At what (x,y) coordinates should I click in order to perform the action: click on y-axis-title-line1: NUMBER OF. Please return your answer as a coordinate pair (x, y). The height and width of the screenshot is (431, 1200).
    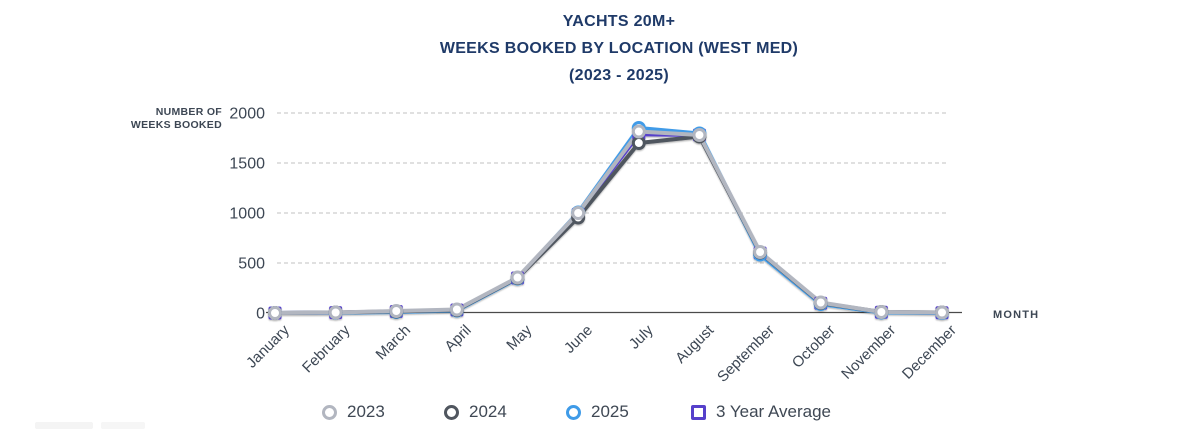
    Looking at the image, I should click on (188, 112).